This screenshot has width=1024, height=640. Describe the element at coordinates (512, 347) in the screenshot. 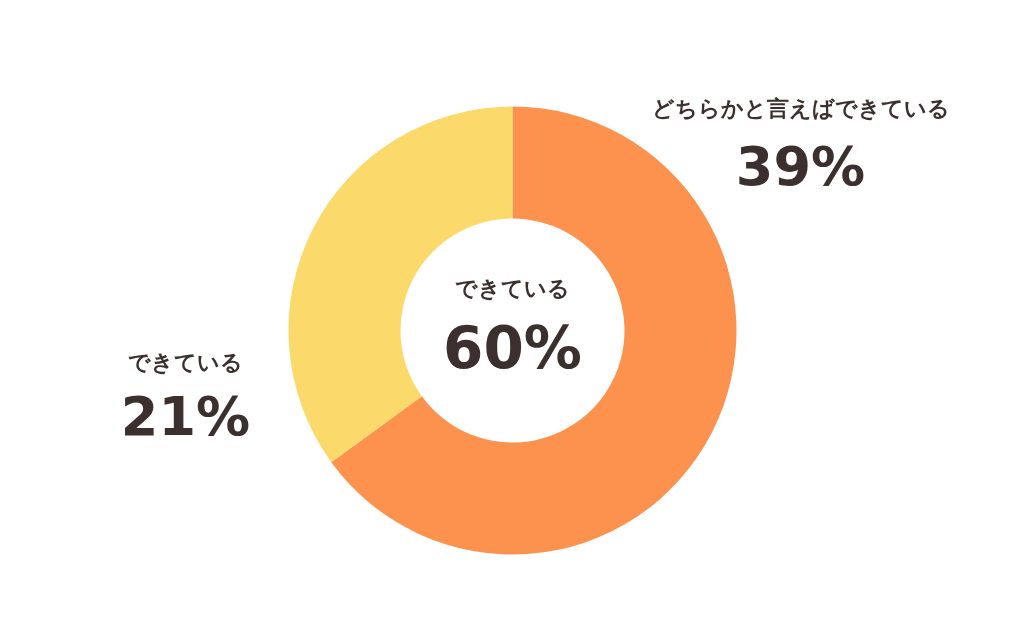

I see `text: 60%` at that location.